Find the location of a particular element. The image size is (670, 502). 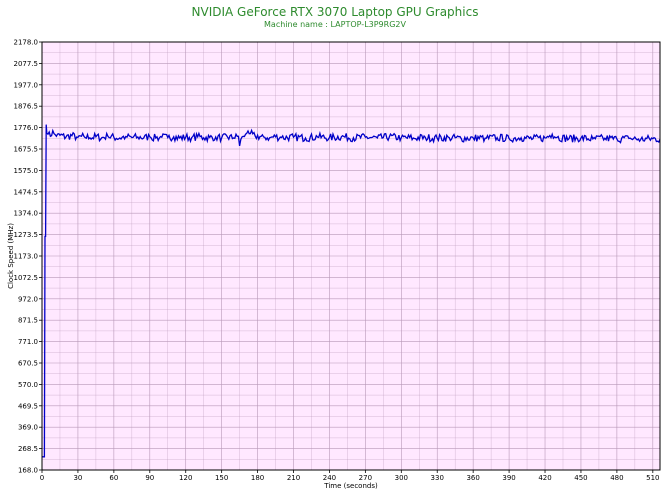

y-tick-label: 1776.0 is located at coordinates (26, 128).